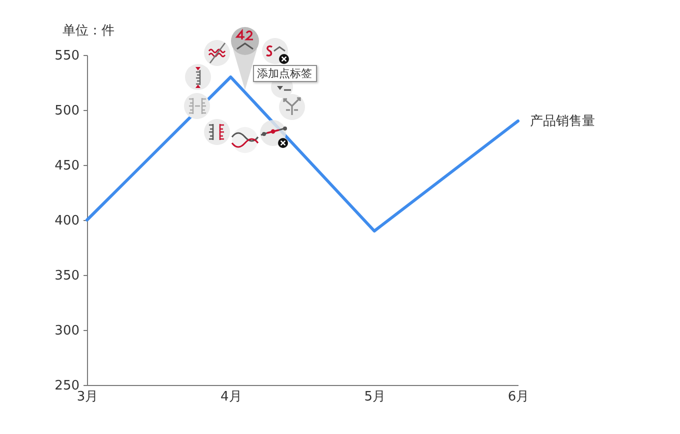 This screenshot has height=434, width=680. What do you see at coordinates (231, 397) in the screenshot?
I see `x-tick-label: 4月` at bounding box center [231, 397].